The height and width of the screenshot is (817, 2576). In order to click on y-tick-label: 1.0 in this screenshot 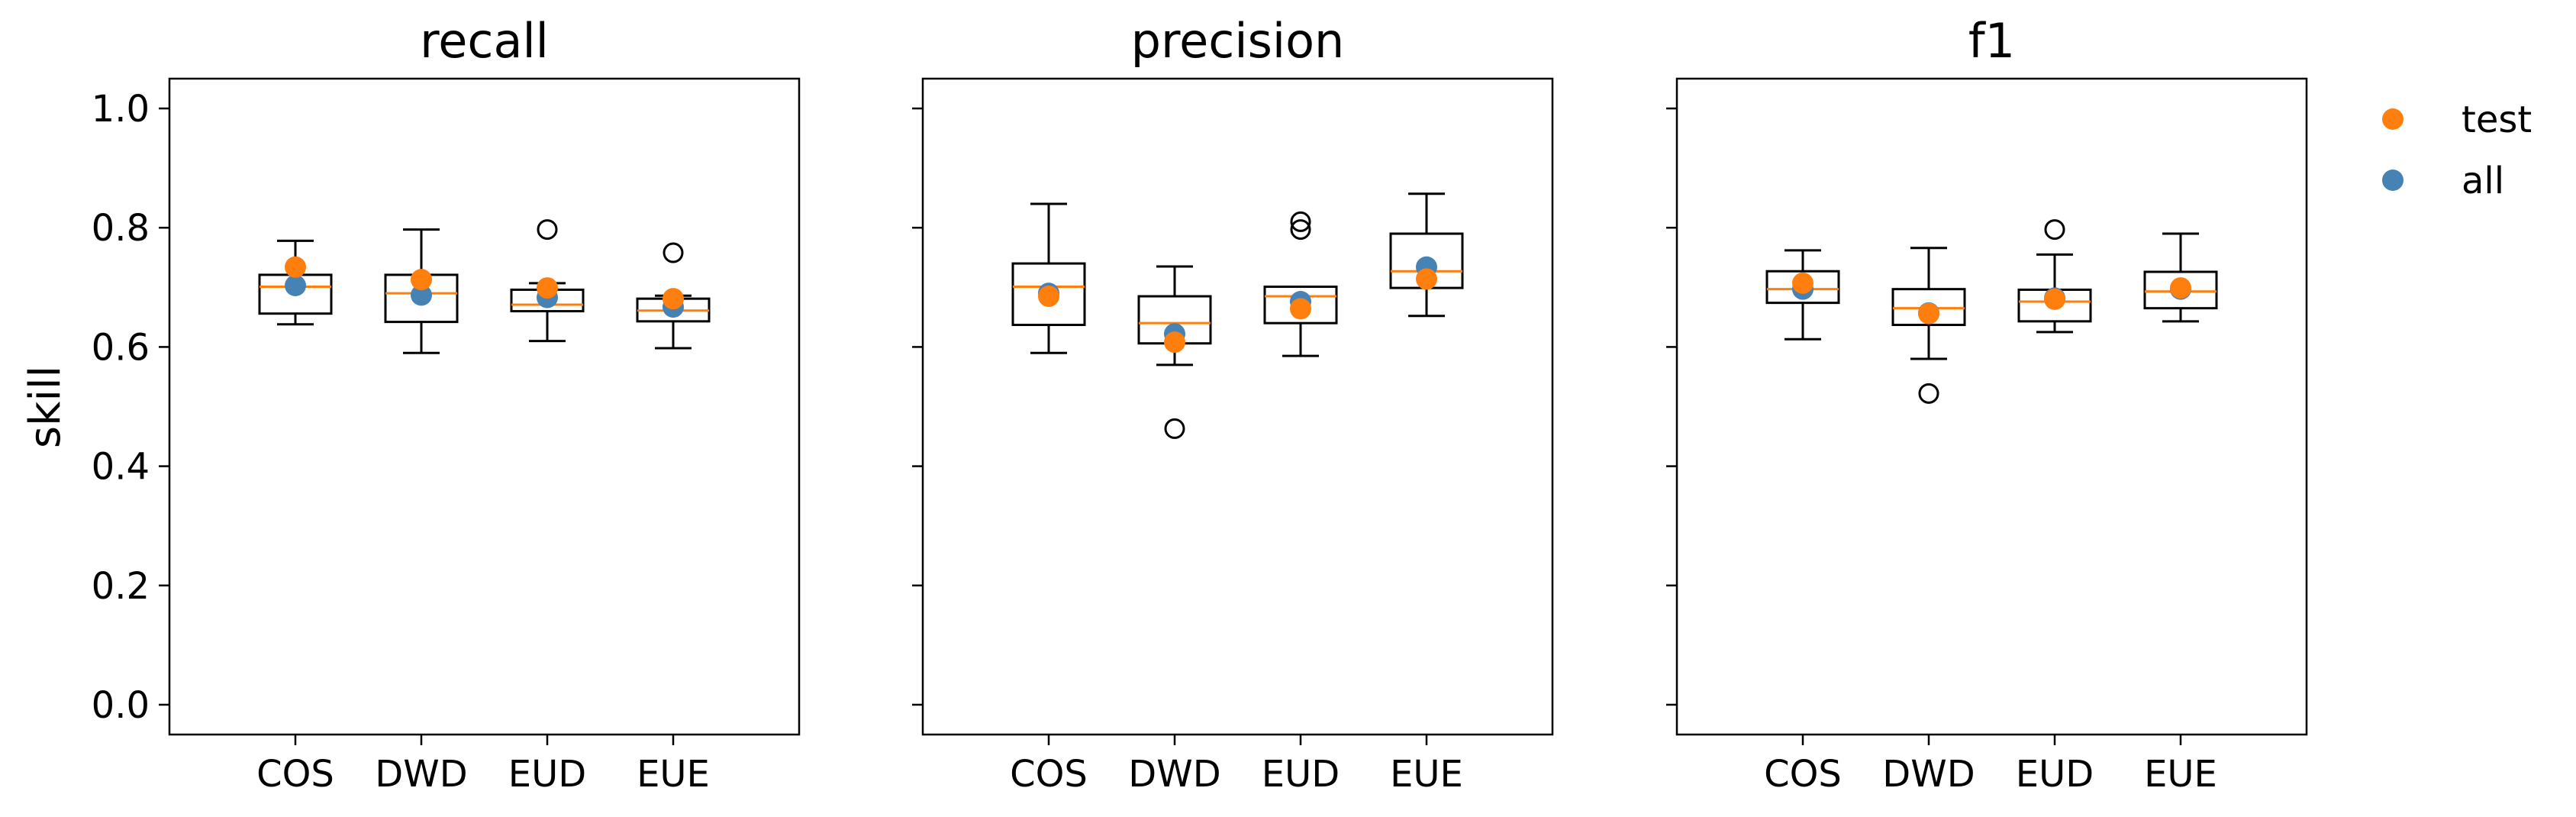, I will do `click(121, 109)`.